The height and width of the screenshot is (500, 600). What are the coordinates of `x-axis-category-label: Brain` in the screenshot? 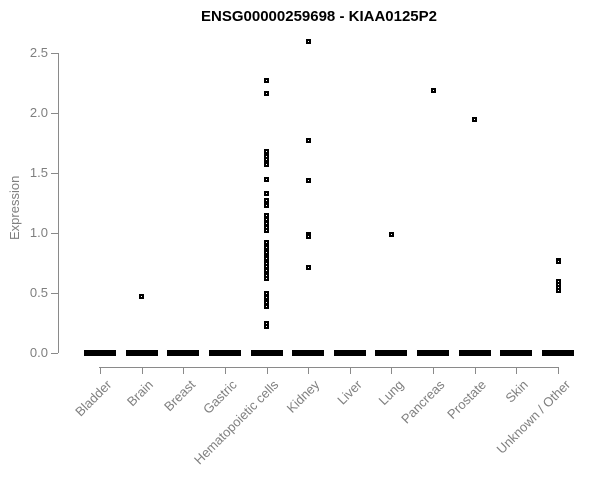 It's located at (140, 393).